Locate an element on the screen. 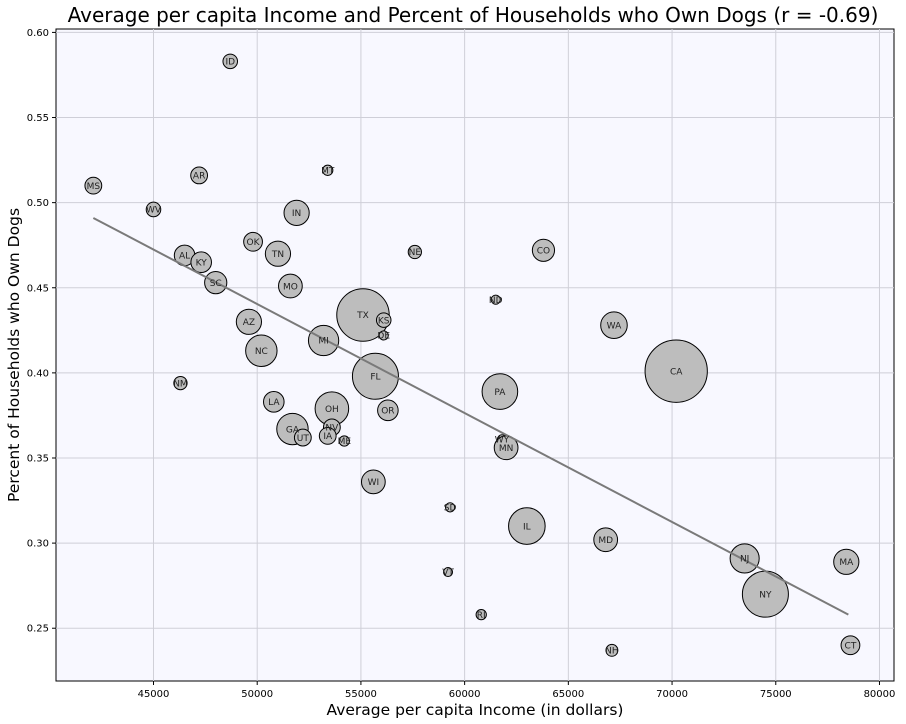 The width and height of the screenshot is (906, 724). data-point-label: OR is located at coordinates (387, 412).